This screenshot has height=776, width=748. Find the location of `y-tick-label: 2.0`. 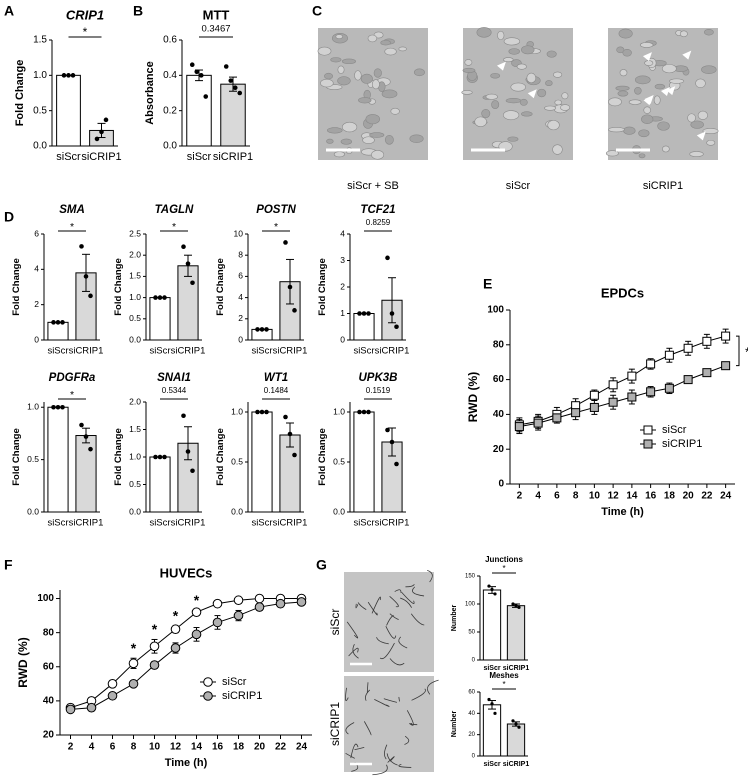

y-tick-label: 2.0 is located at coordinates (135, 401).